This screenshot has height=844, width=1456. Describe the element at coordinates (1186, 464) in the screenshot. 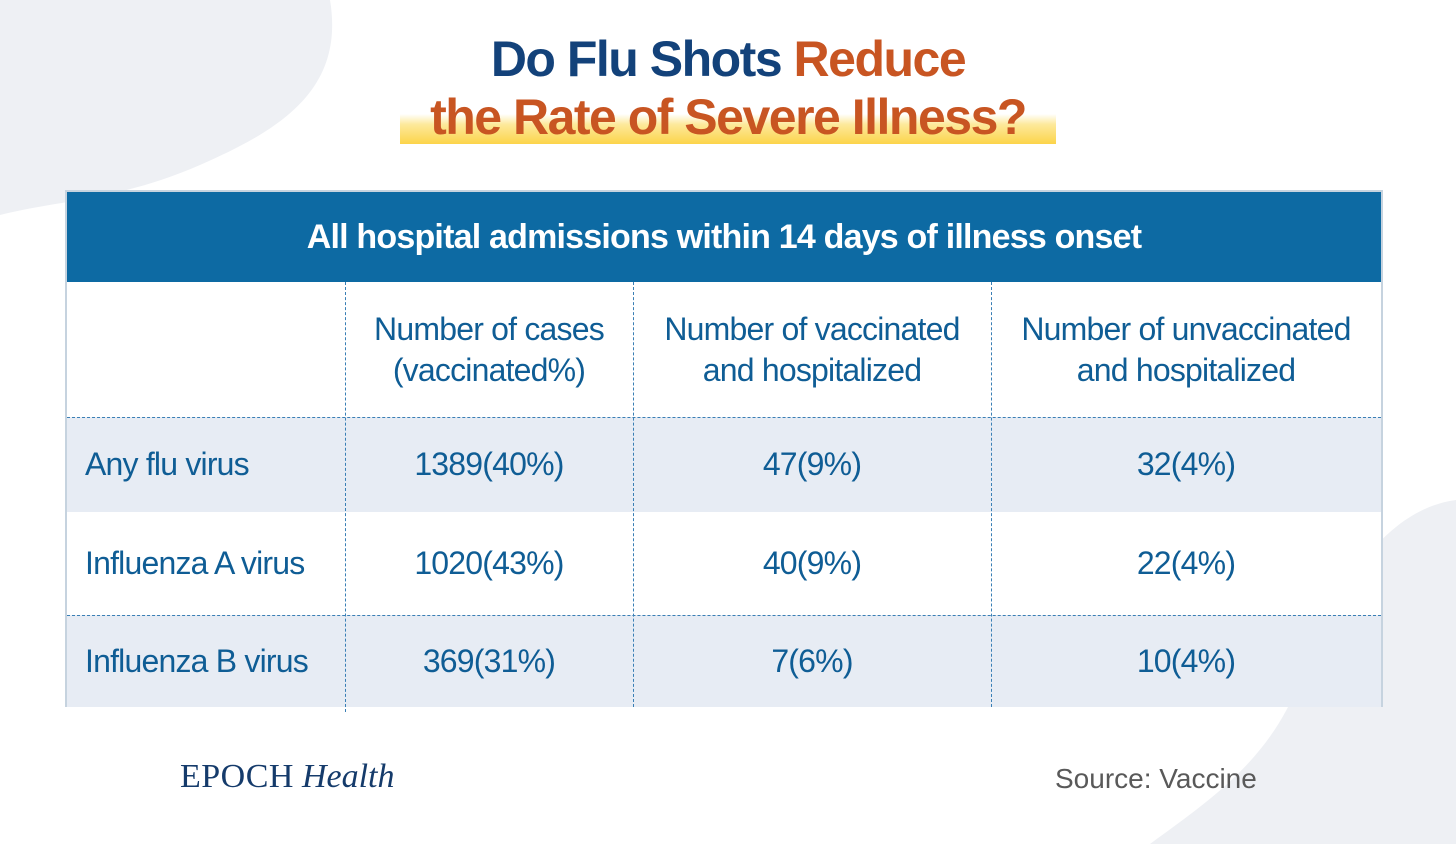

I see `table-cell: 32(4%)` at that location.